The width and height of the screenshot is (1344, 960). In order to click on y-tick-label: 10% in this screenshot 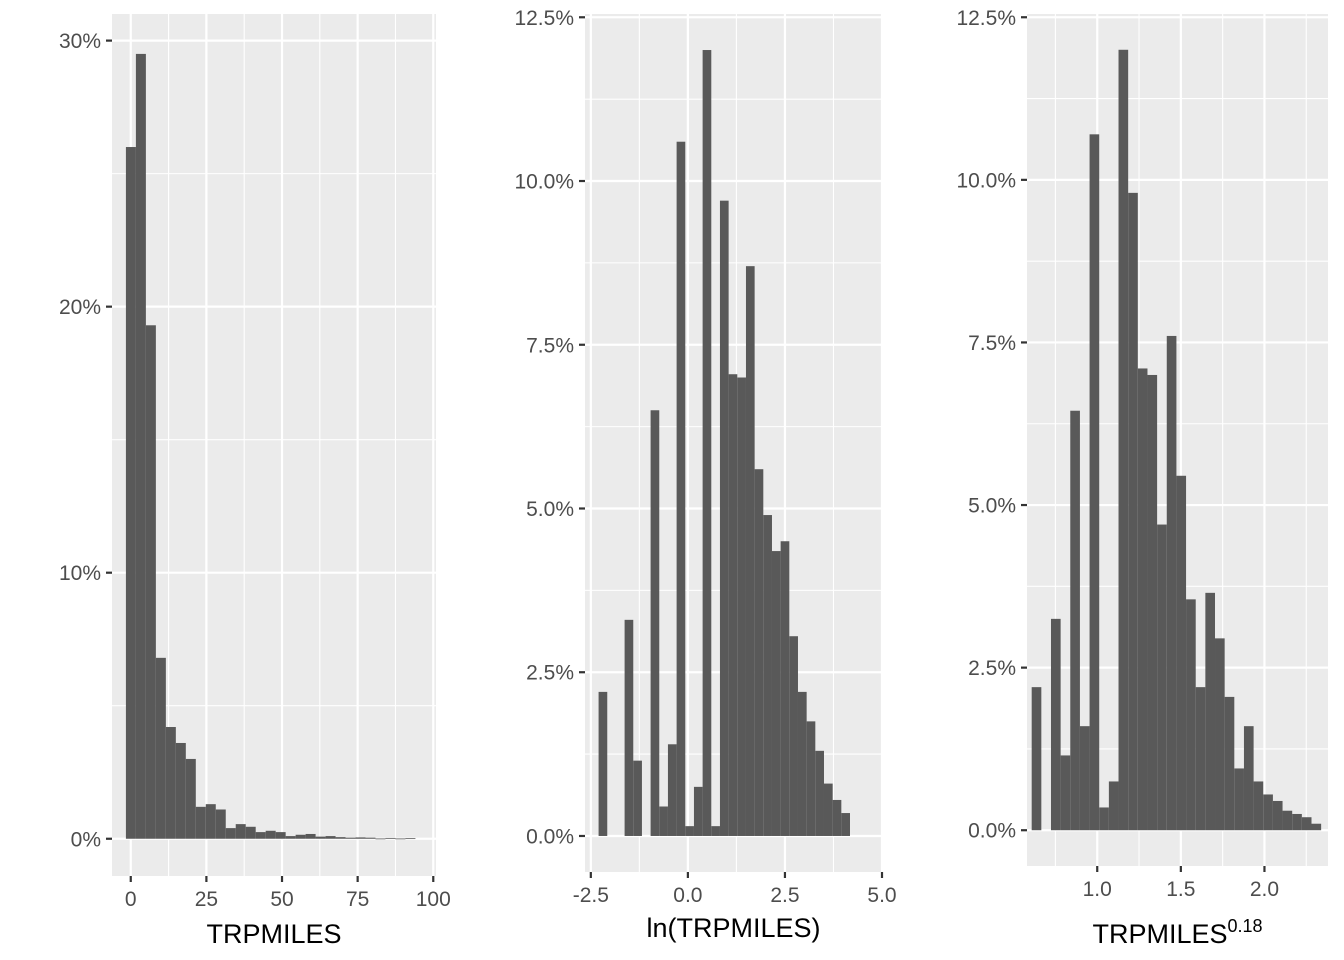, I will do `click(80, 573)`.